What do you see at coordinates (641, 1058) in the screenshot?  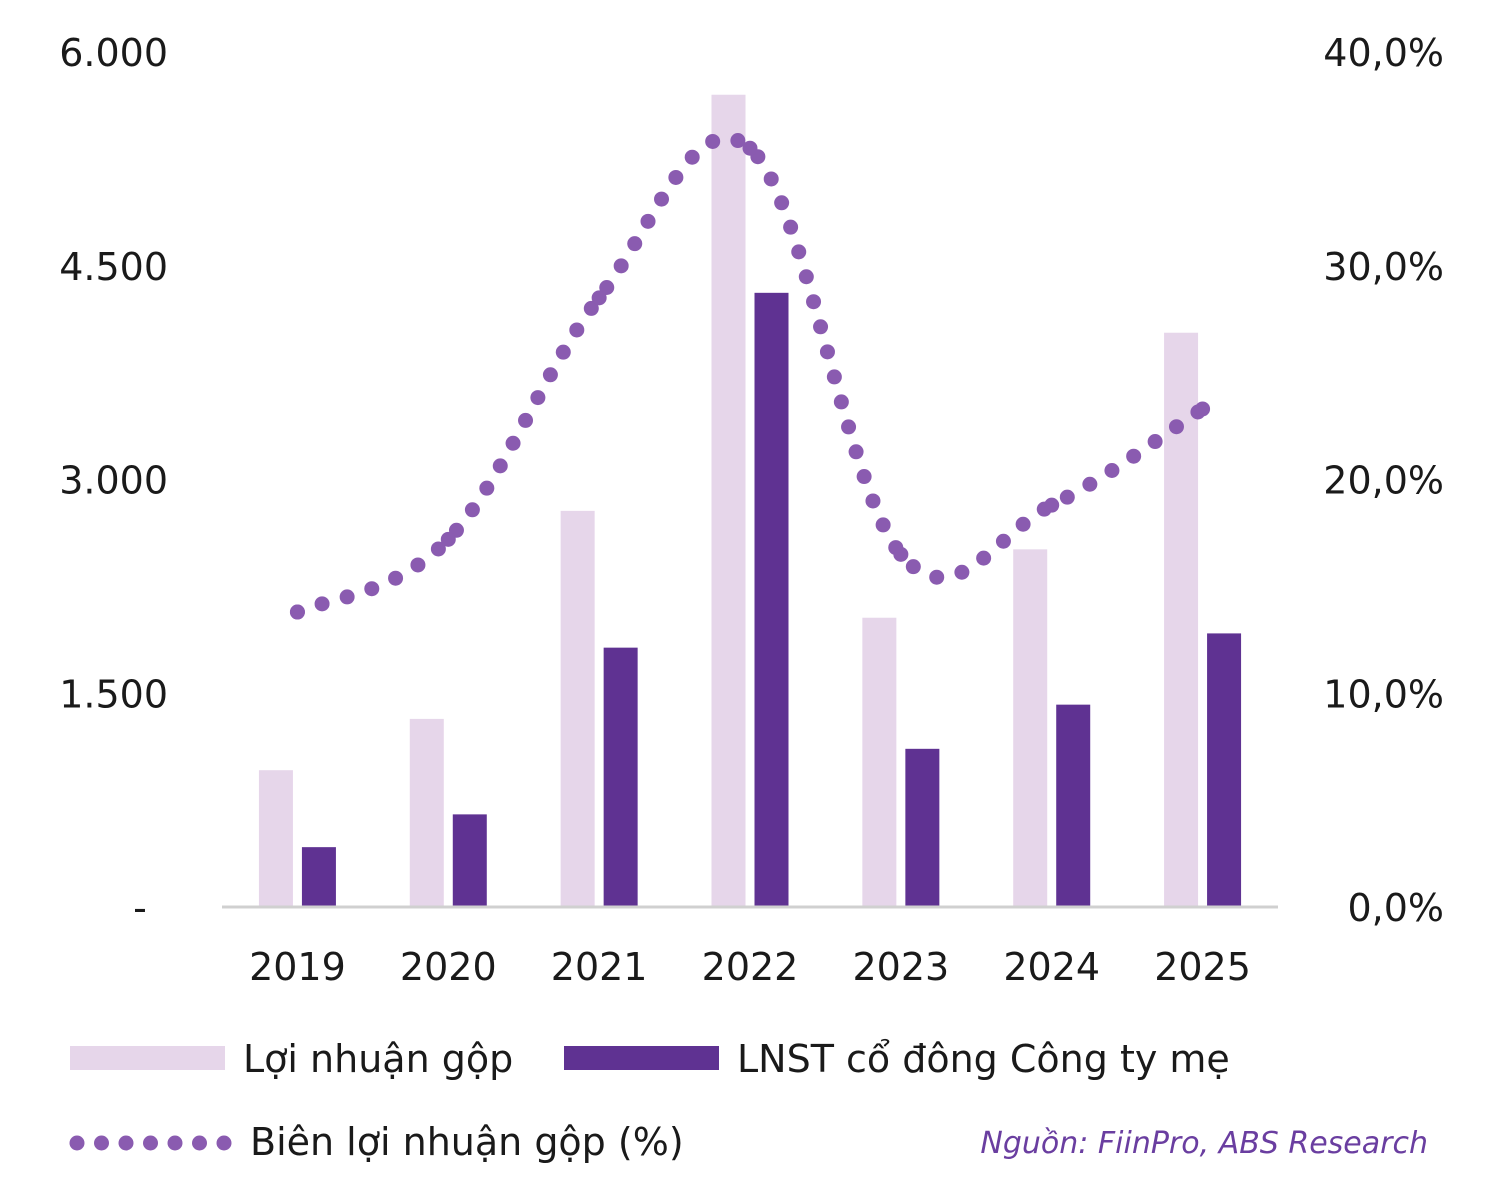 I see `legend-swatch-net-profit` at bounding box center [641, 1058].